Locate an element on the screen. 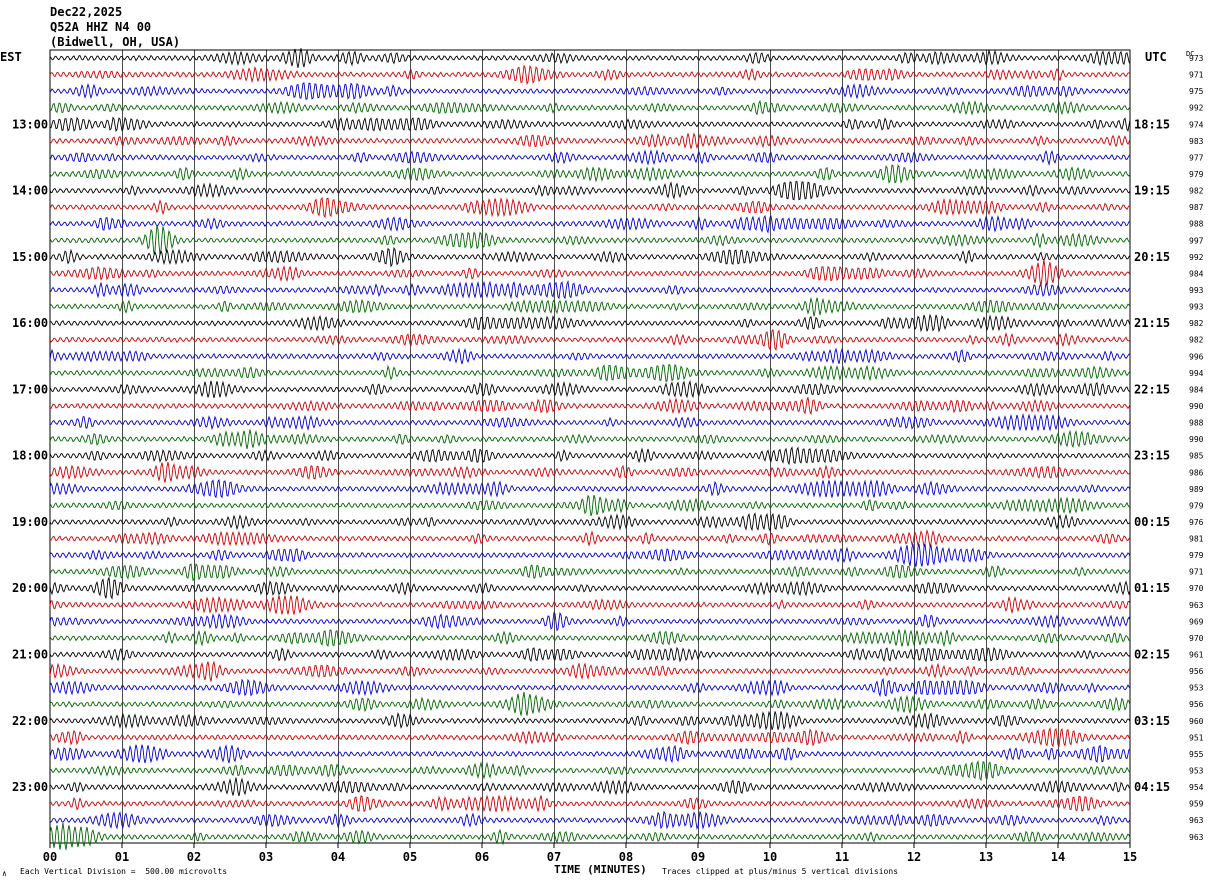 The height and width of the screenshot is (886, 1210). dc-offset-label: 982 is located at coordinates (1196, 340).